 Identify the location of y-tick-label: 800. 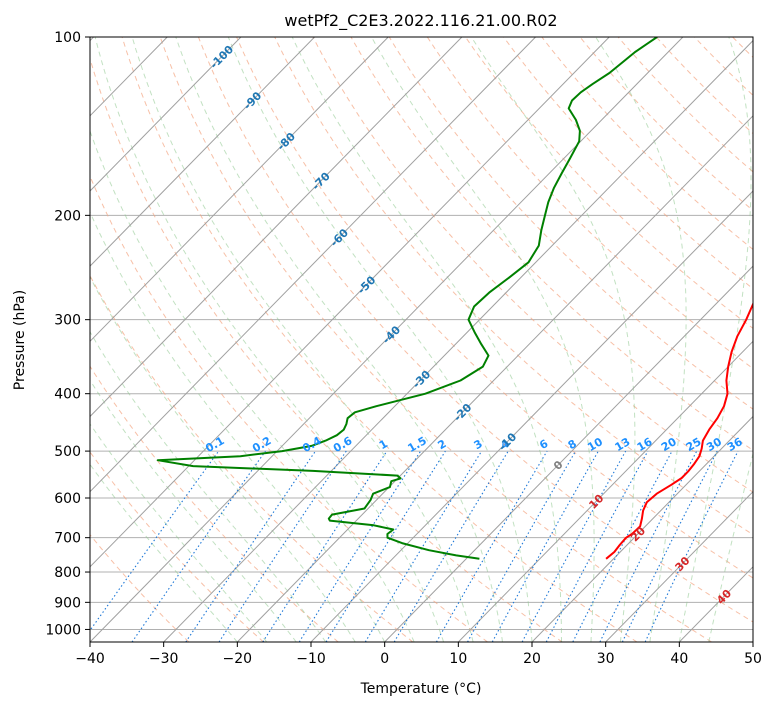
(67, 573).